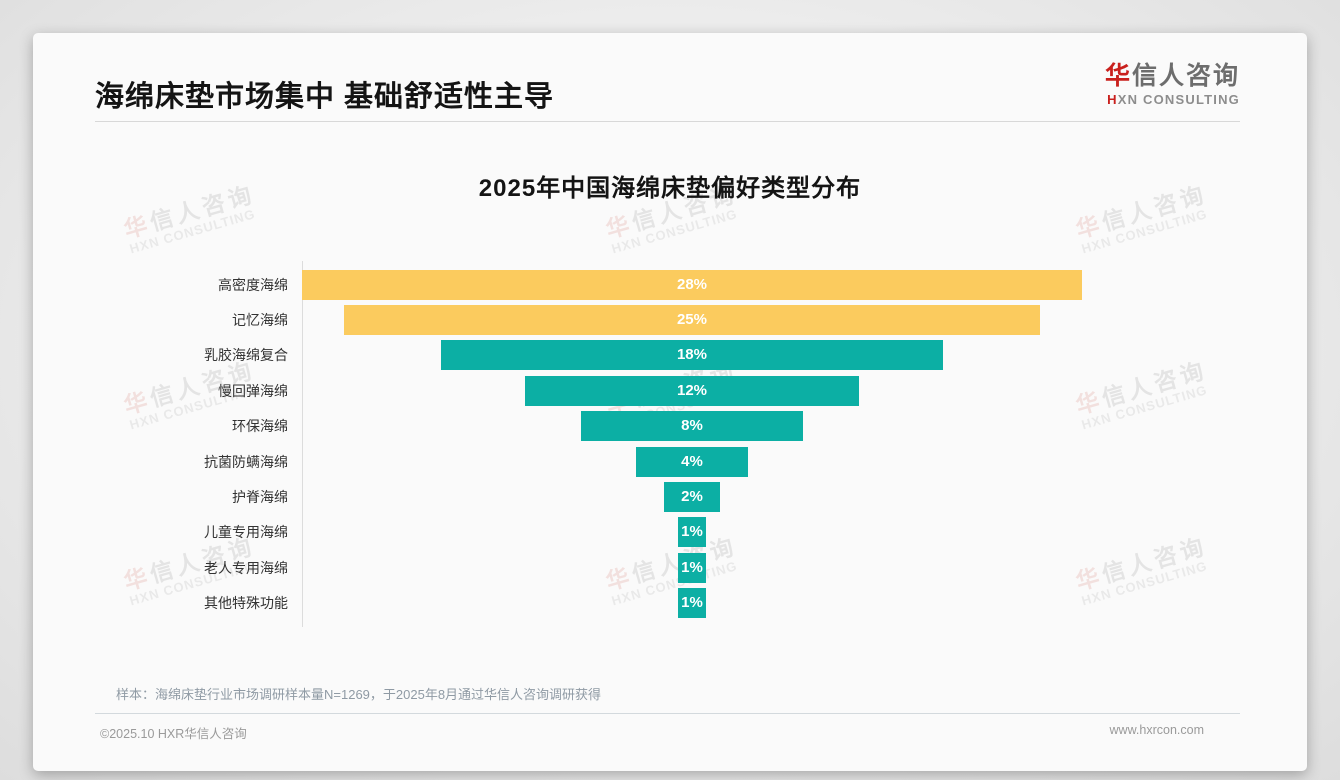 The height and width of the screenshot is (780, 1340). I want to click on bar-2%-6: 2%, so click(692, 497).